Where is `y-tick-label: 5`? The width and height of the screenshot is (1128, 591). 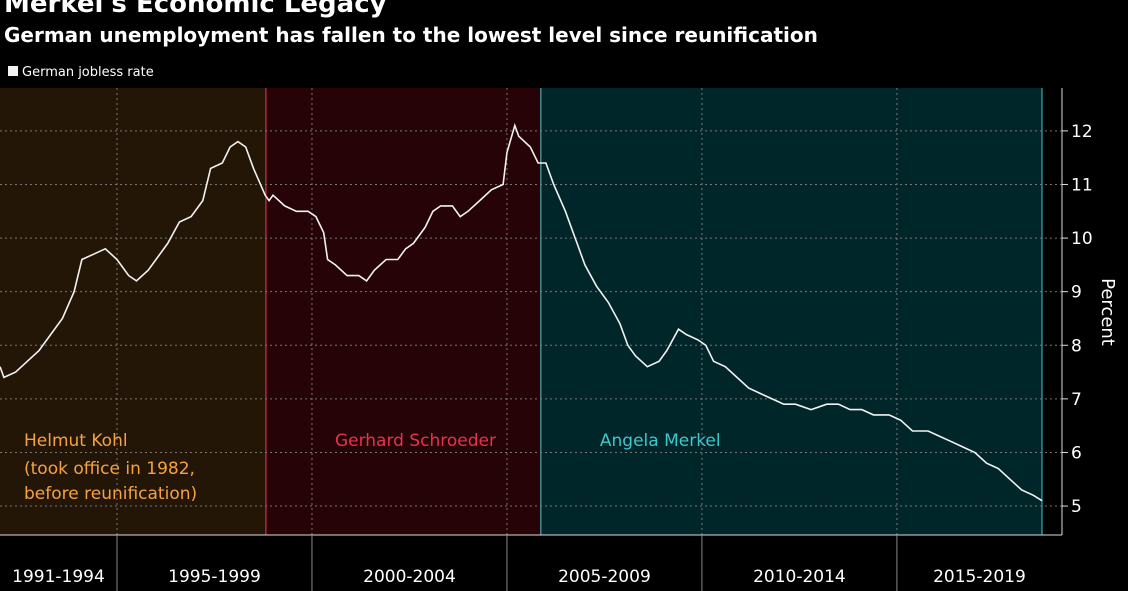 y-tick-label: 5 is located at coordinates (1076, 507).